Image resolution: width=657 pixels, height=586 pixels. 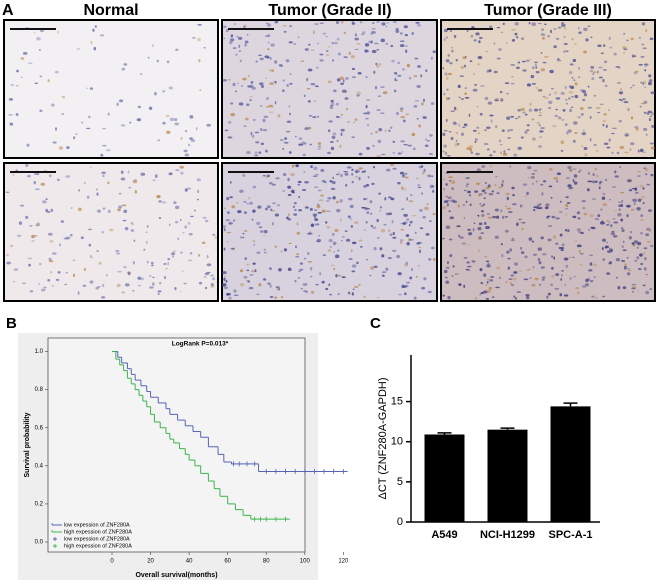 I want to click on bar, so click(x=507, y=475).